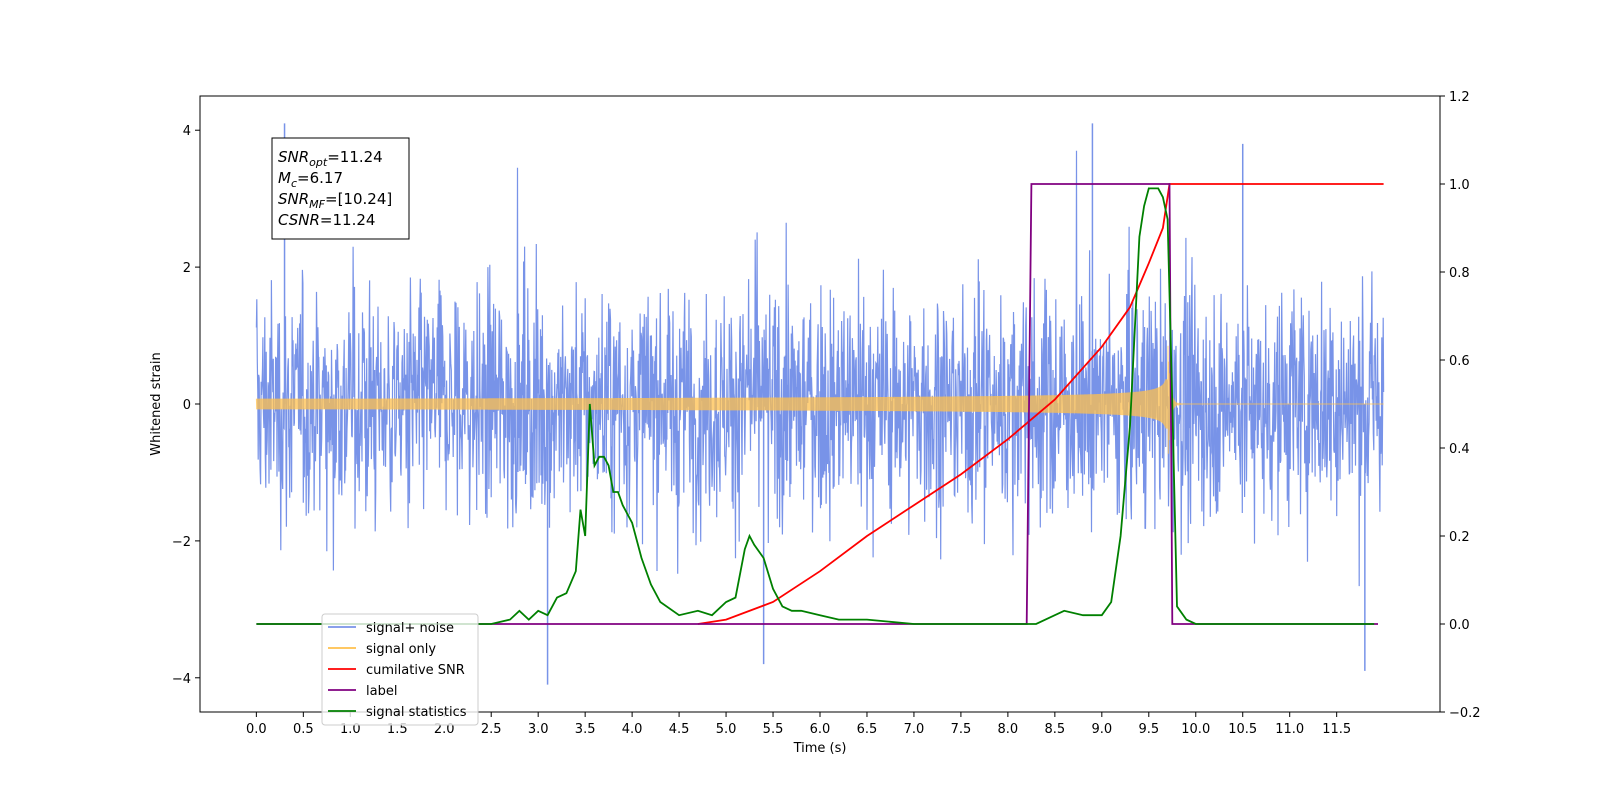 This screenshot has width=1600, height=800. Describe the element at coordinates (1242, 729) in the screenshot. I see `x-tick-label: 10.5` at that location.